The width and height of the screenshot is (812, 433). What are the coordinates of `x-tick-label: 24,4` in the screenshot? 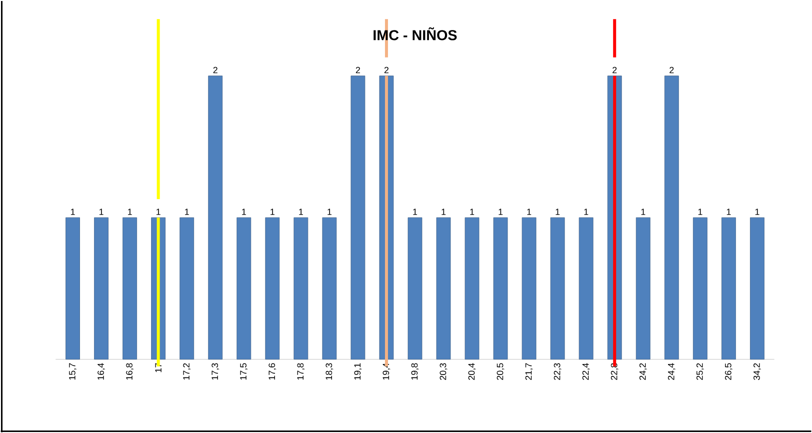 It's located at (672, 371).